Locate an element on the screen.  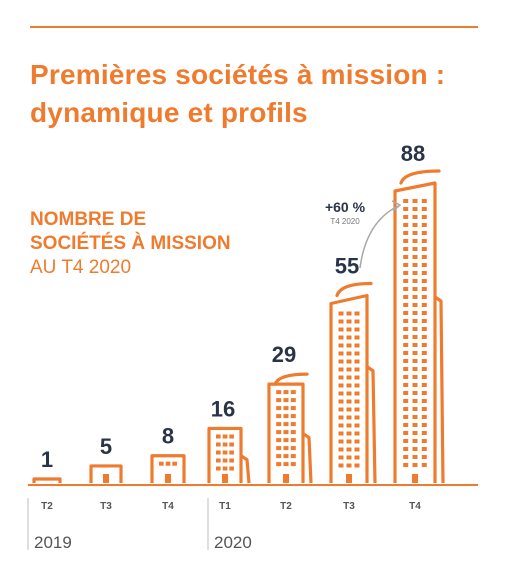
growth-arrow-head is located at coordinates (396, 206).